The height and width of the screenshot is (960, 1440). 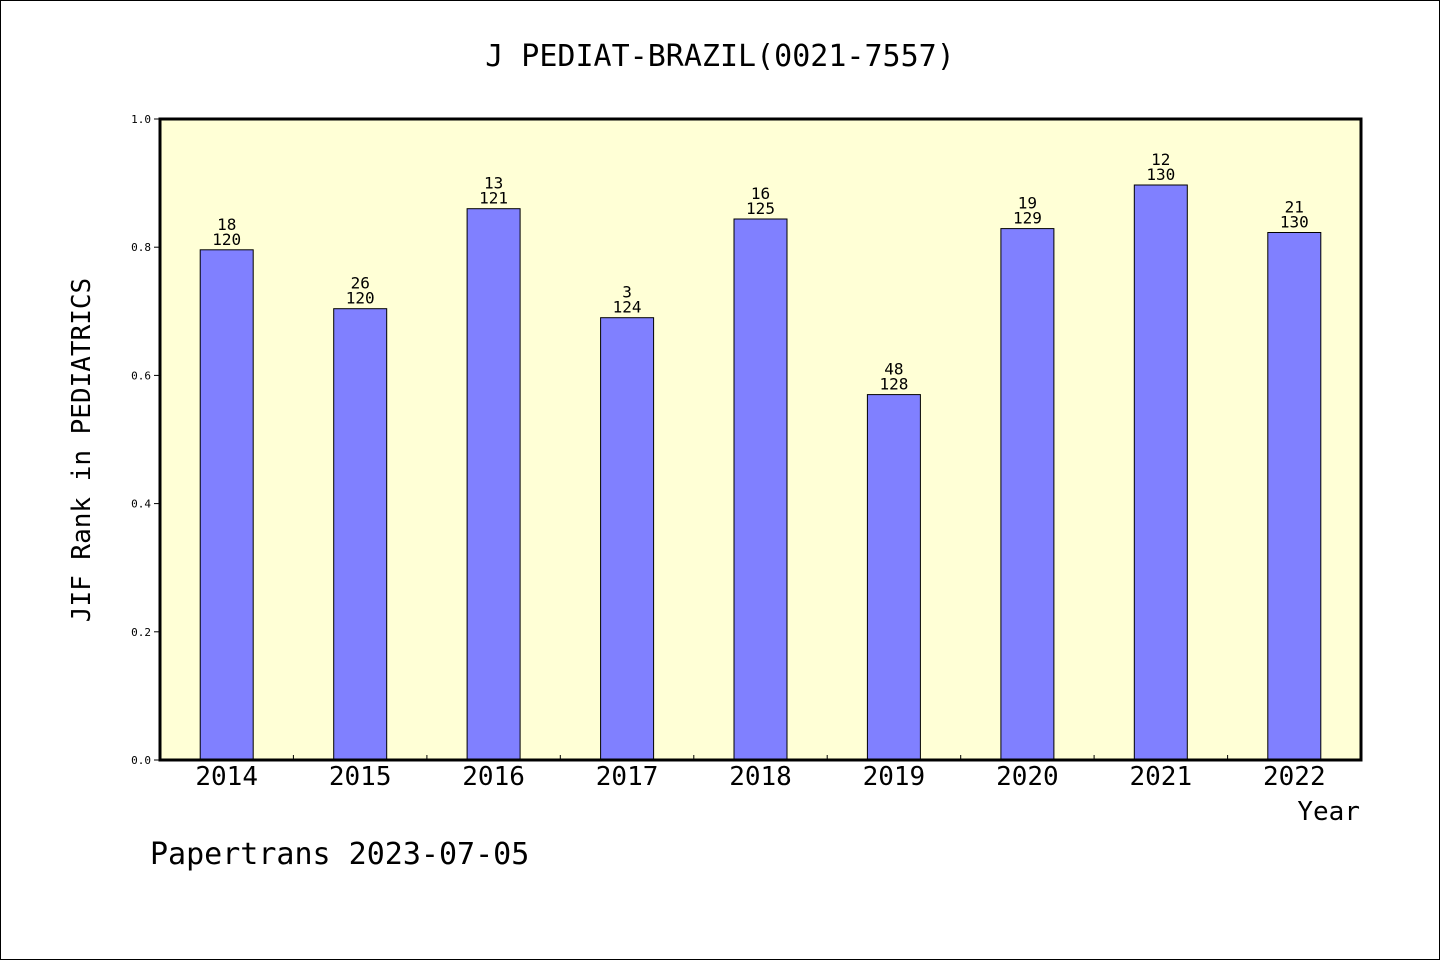 What do you see at coordinates (627, 777) in the screenshot?
I see `x-tick-label: 2017` at bounding box center [627, 777].